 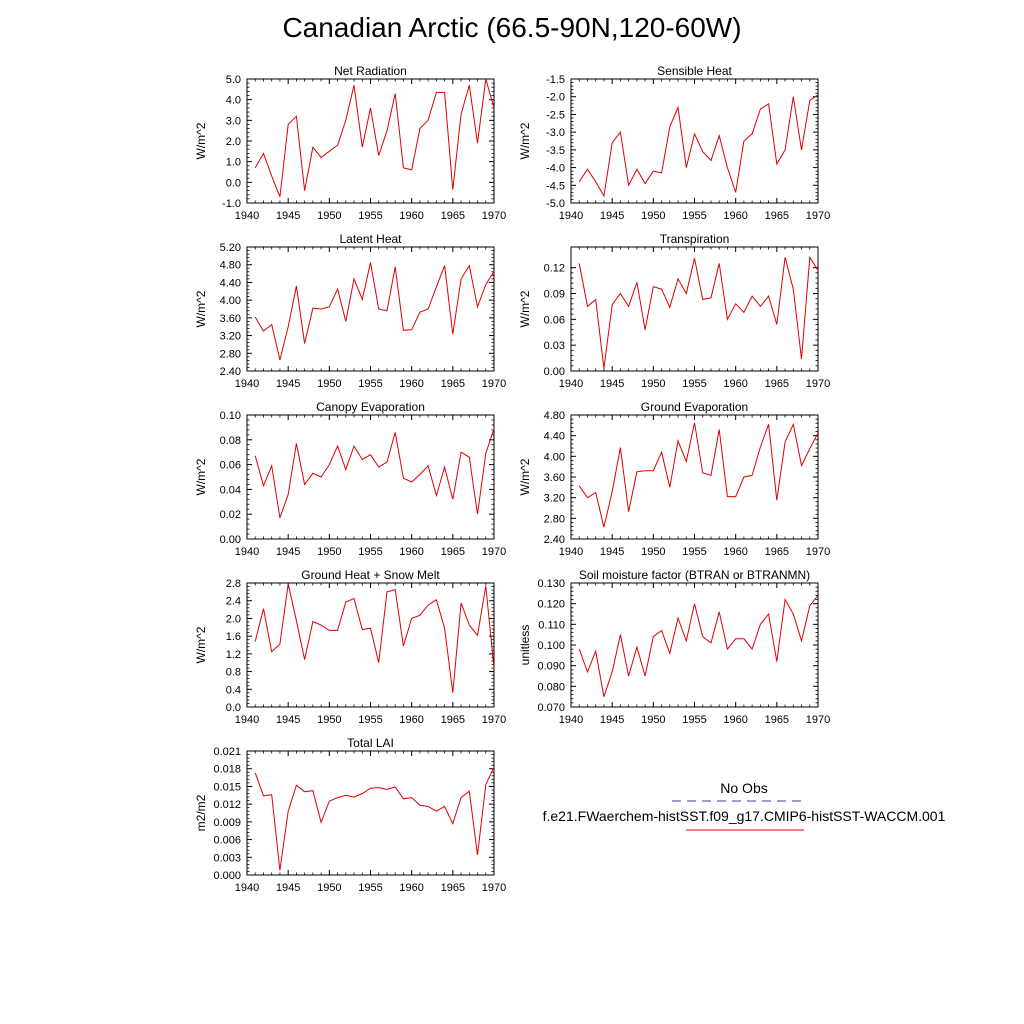 What do you see at coordinates (554, 346) in the screenshot?
I see `y-tick-label: 0.03` at bounding box center [554, 346].